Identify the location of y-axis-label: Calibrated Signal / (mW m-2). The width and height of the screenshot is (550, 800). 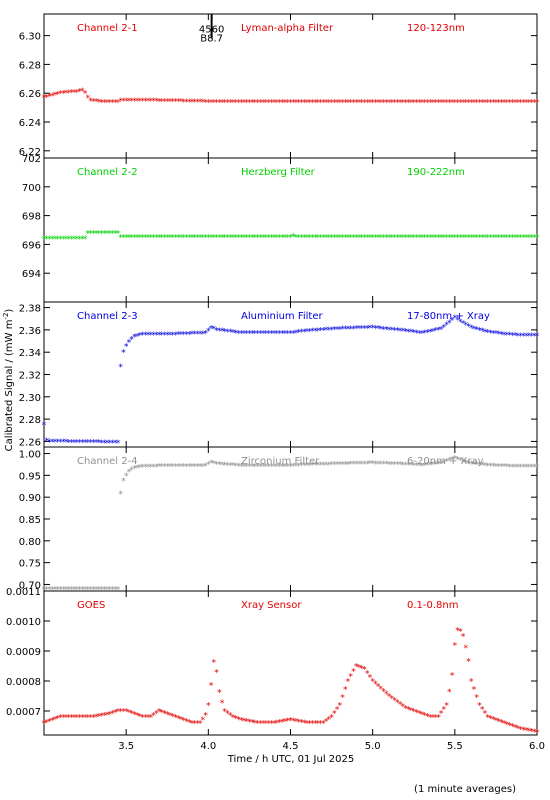
(8, 380).